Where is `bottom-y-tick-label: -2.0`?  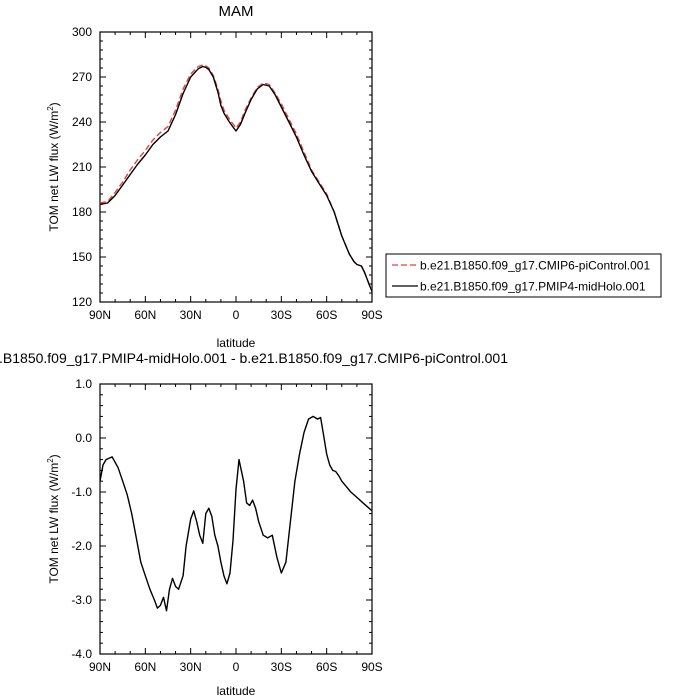
bottom-y-tick-label: -2.0 is located at coordinates (81, 546).